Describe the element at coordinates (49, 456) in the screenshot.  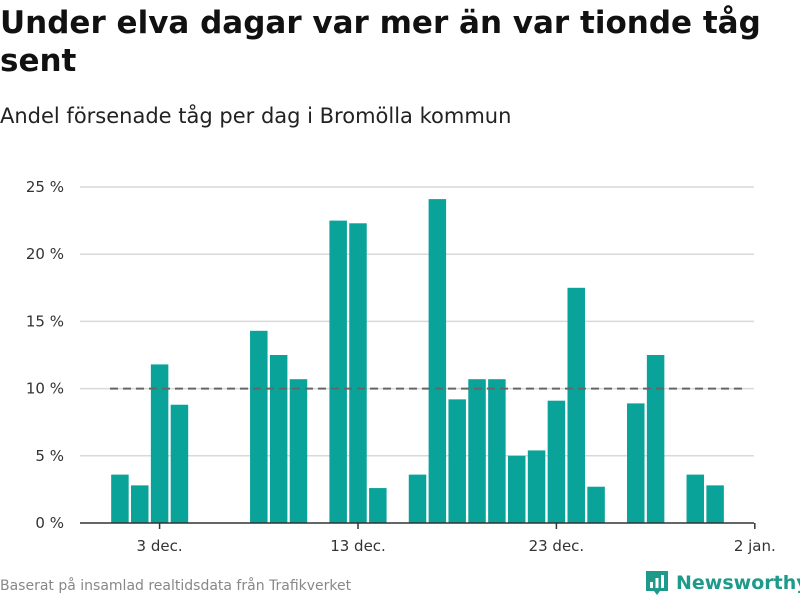
I see `y-tick-label: 5 %` at that location.